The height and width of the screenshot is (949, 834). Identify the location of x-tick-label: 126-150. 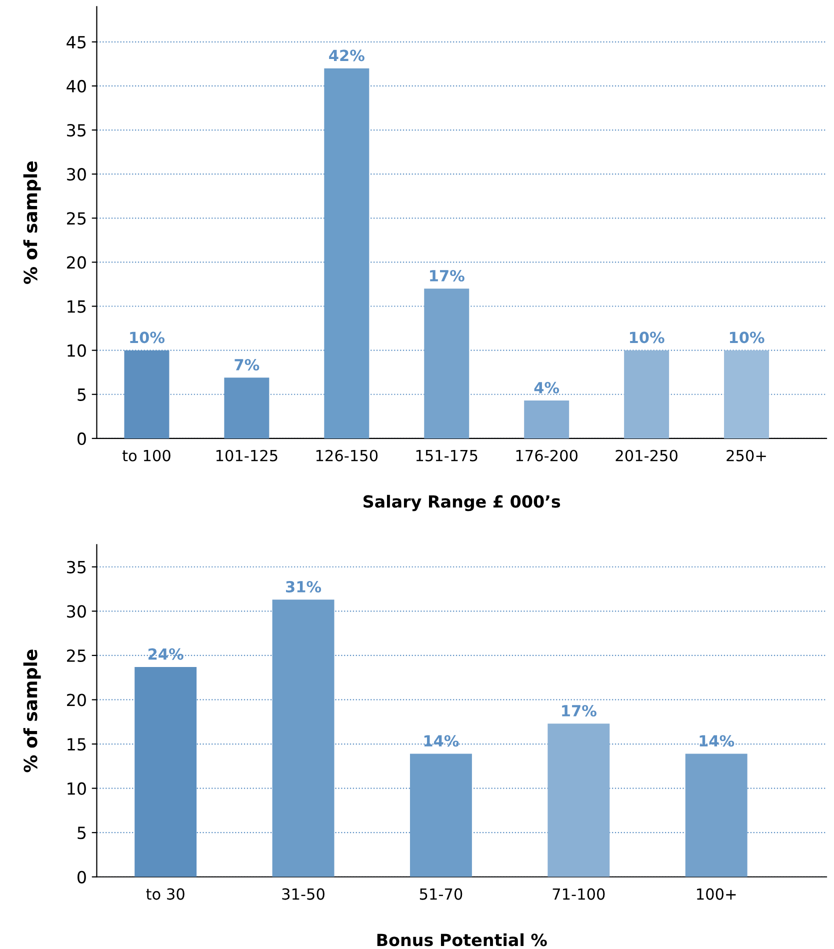
(347, 456).